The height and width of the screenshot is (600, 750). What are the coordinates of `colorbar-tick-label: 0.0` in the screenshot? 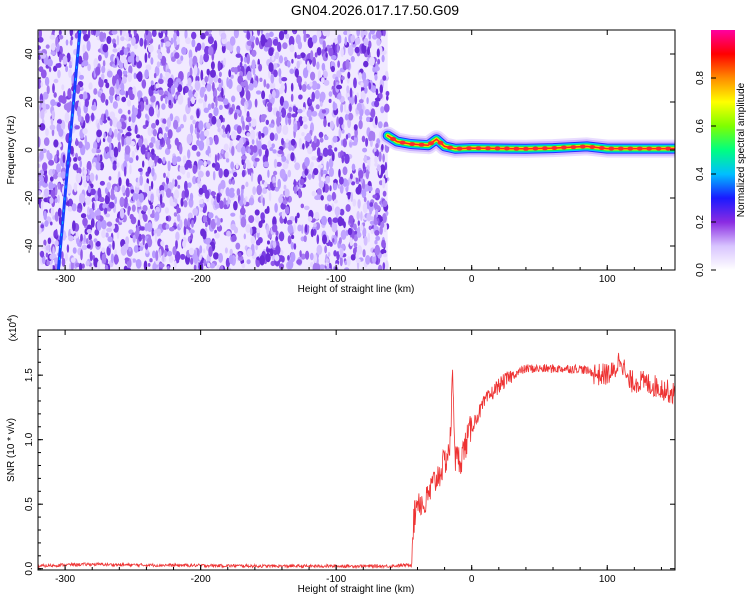 It's located at (700, 270).